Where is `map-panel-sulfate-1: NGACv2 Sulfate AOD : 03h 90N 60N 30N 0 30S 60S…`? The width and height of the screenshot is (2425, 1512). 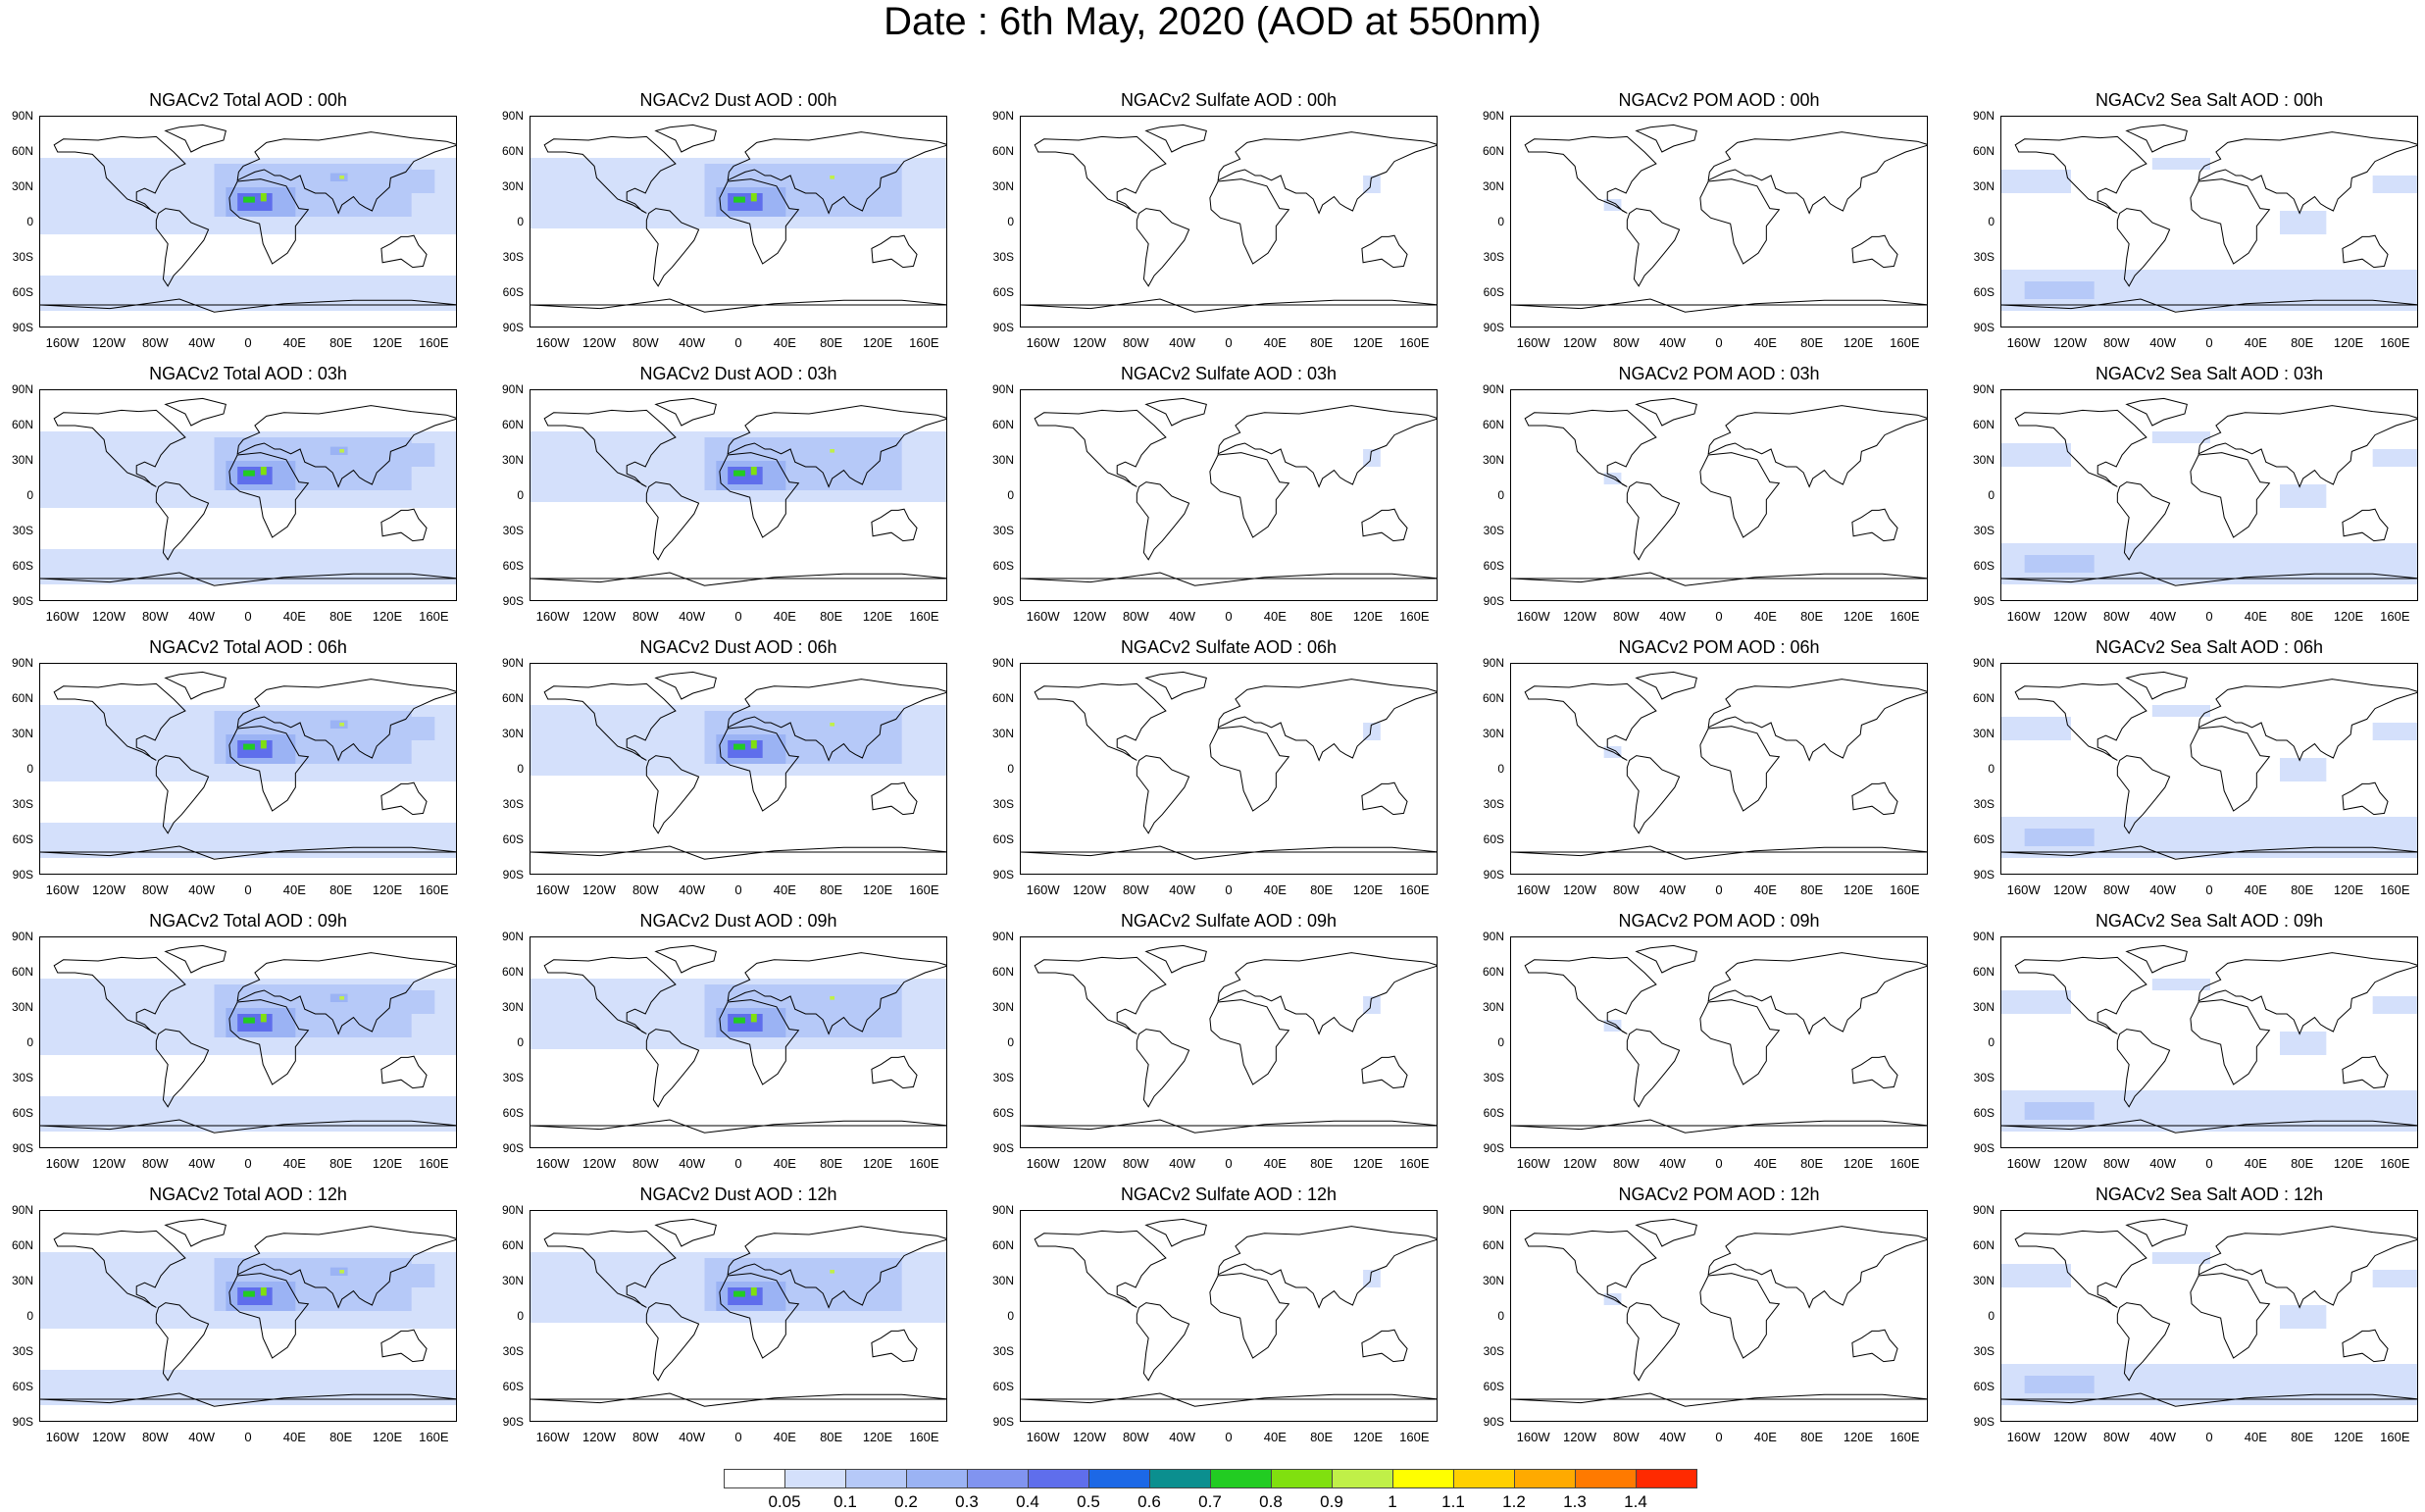
map-panel-sulfate-1: NGACv2 Sulfate AOD : 03h 90N 60N 30N 0 30S 60S… is located at coordinates (1215, 502).